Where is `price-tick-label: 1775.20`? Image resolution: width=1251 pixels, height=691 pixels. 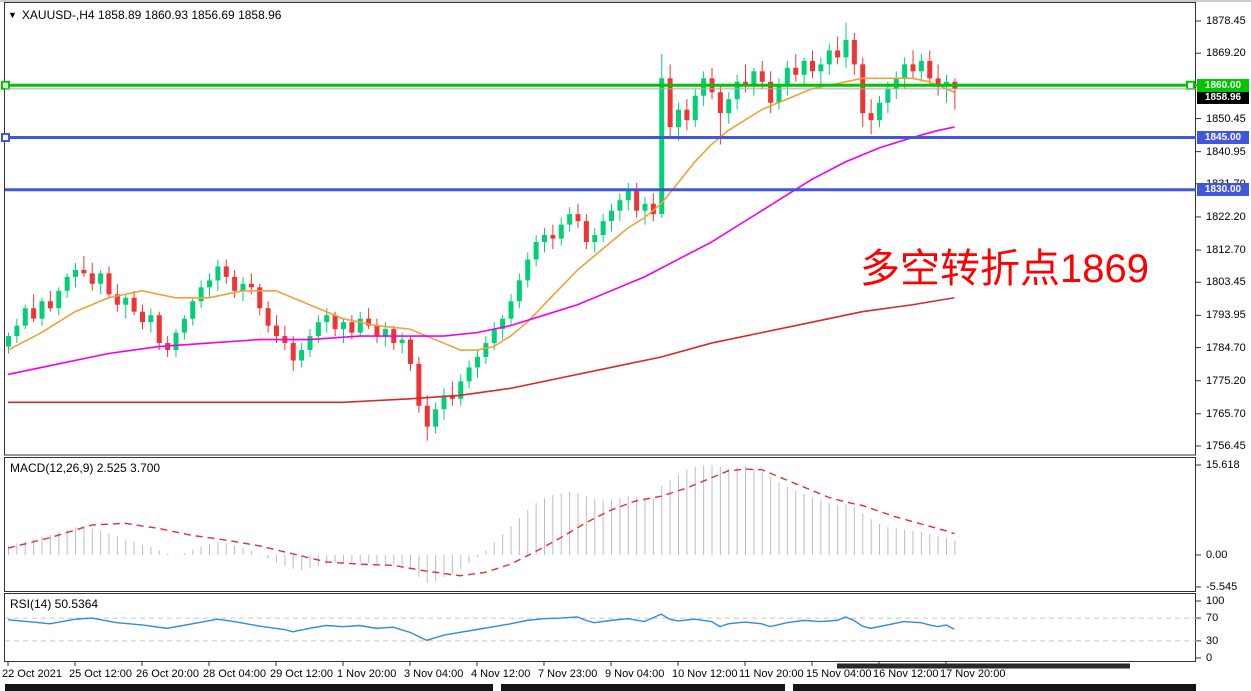
price-tick-label: 1775.20 is located at coordinates (1226, 380).